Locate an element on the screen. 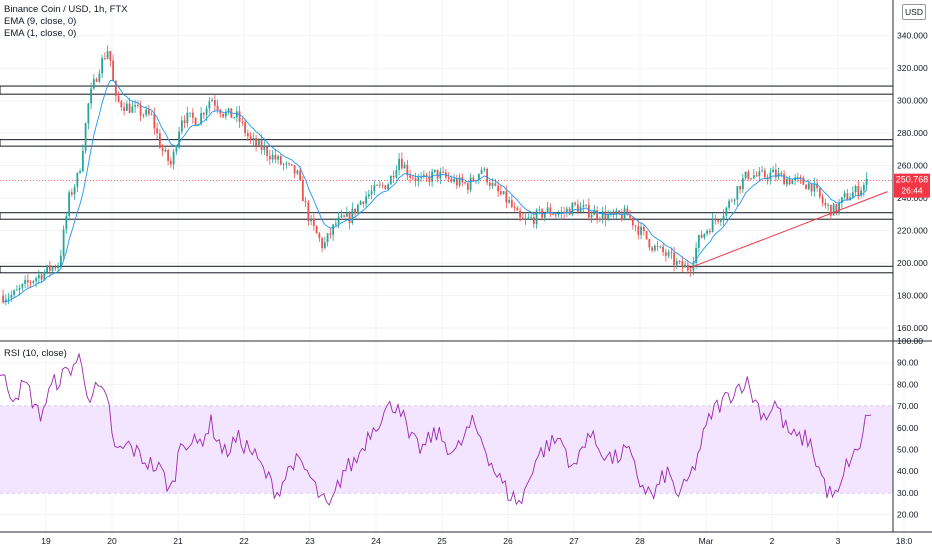 The image size is (932, 550). currency-button: USD is located at coordinates (914, 12).